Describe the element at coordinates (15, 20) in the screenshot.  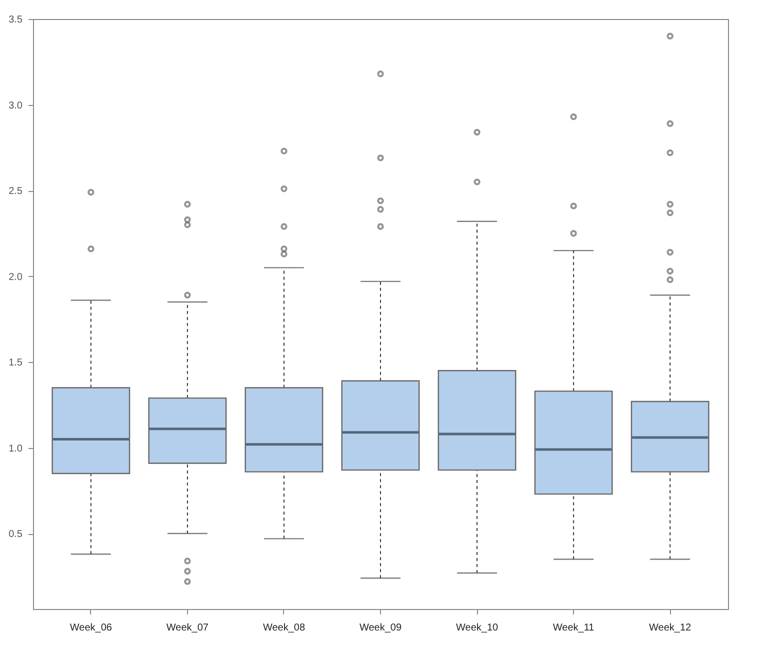
I see `y-tick-label: 3.5` at that location.